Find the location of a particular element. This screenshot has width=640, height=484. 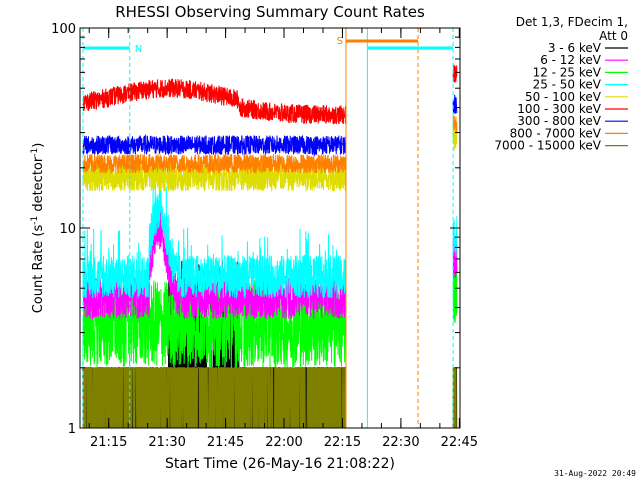

legend-entry-label: 25 - 50 keV is located at coordinates (567, 85).